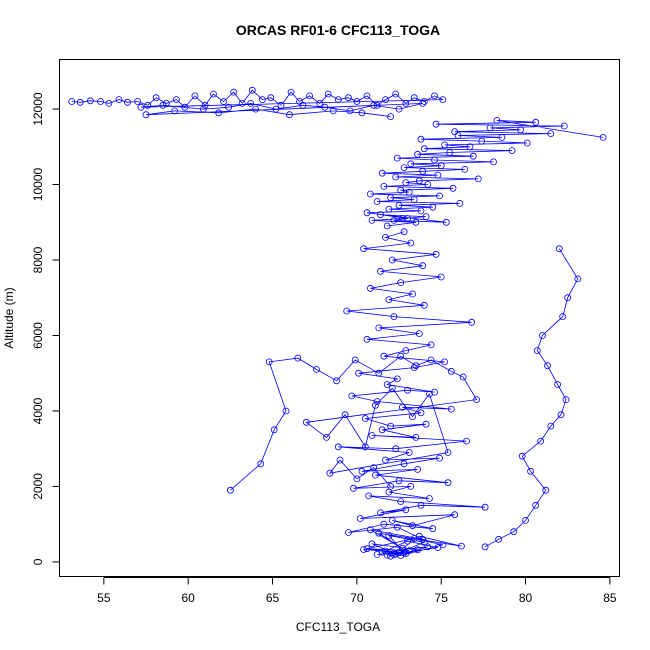  I want to click on y-tick-label: 4000, so click(38, 410).